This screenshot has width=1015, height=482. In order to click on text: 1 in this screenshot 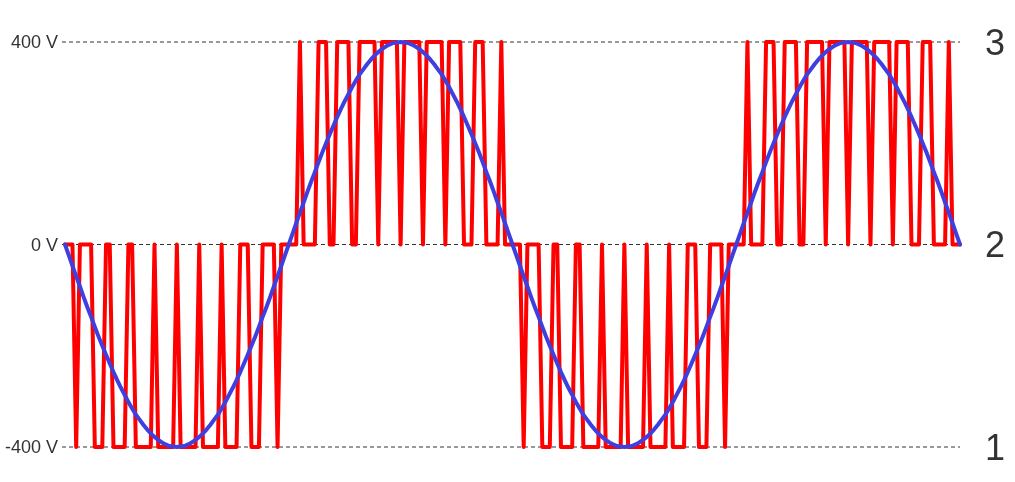, I will do `click(995, 447)`.